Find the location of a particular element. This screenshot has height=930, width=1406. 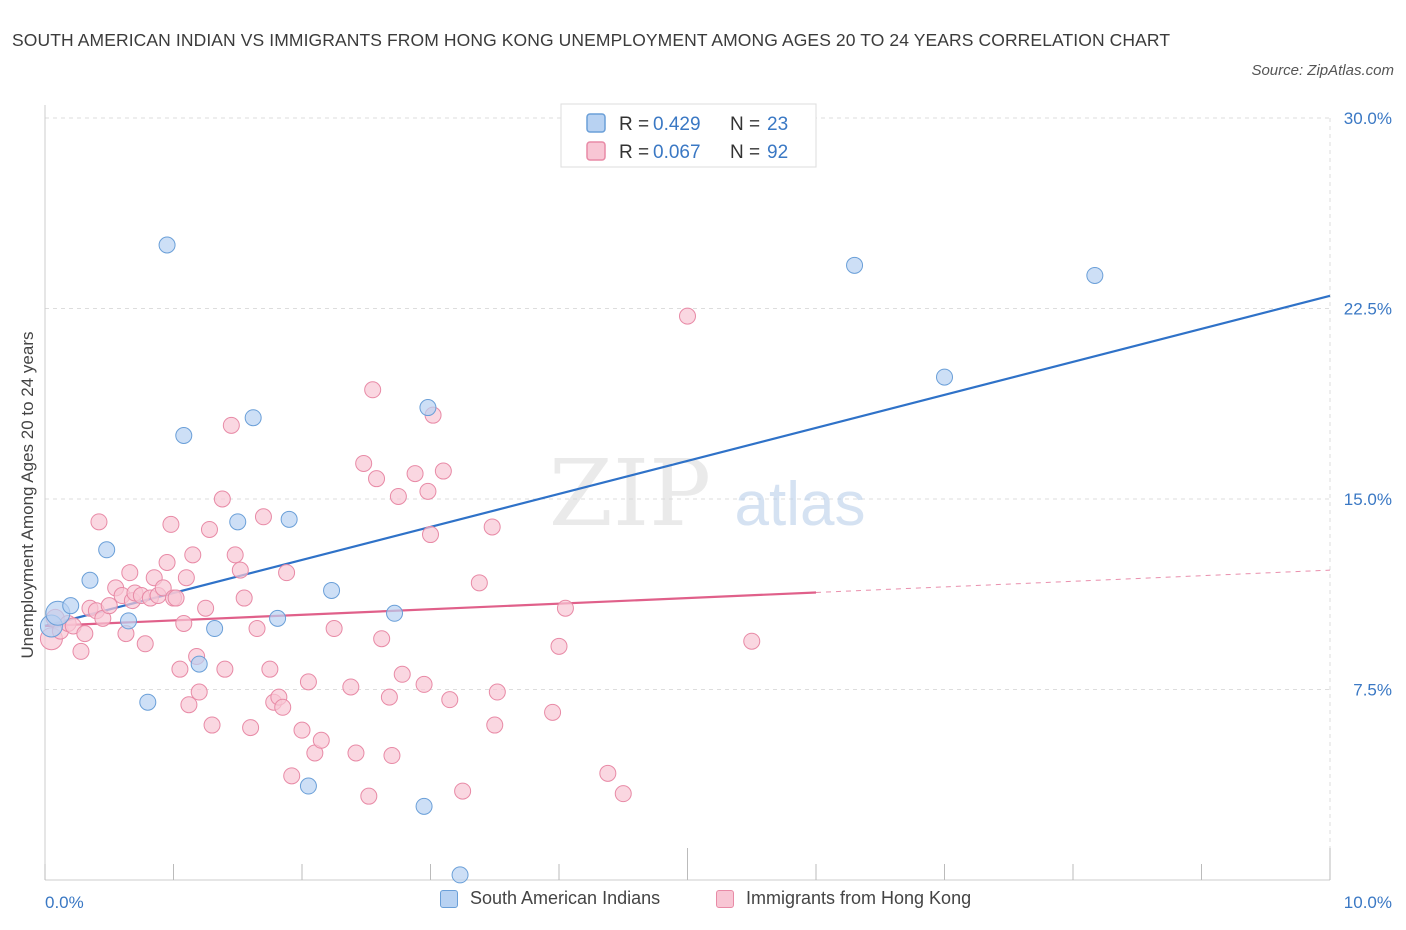

y-tick-label: 15.0% is located at coordinates (1368, 499).